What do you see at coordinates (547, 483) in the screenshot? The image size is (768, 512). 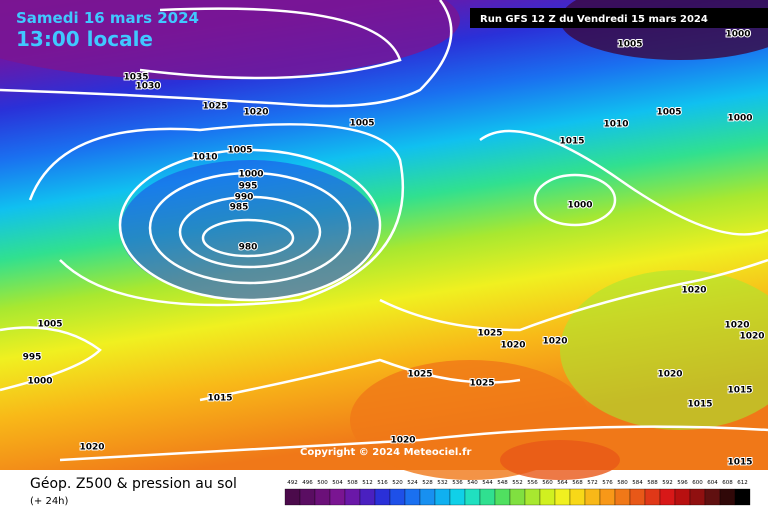 I see `scale-label: 560` at bounding box center [547, 483].